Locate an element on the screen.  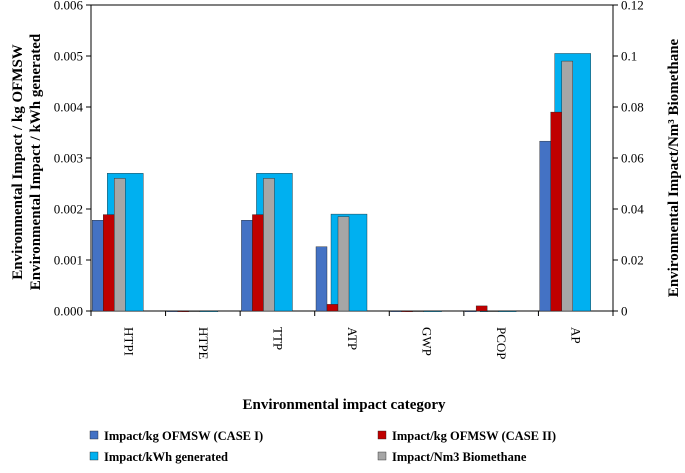
right-tick-label: 0.04 is located at coordinates (632, 209).